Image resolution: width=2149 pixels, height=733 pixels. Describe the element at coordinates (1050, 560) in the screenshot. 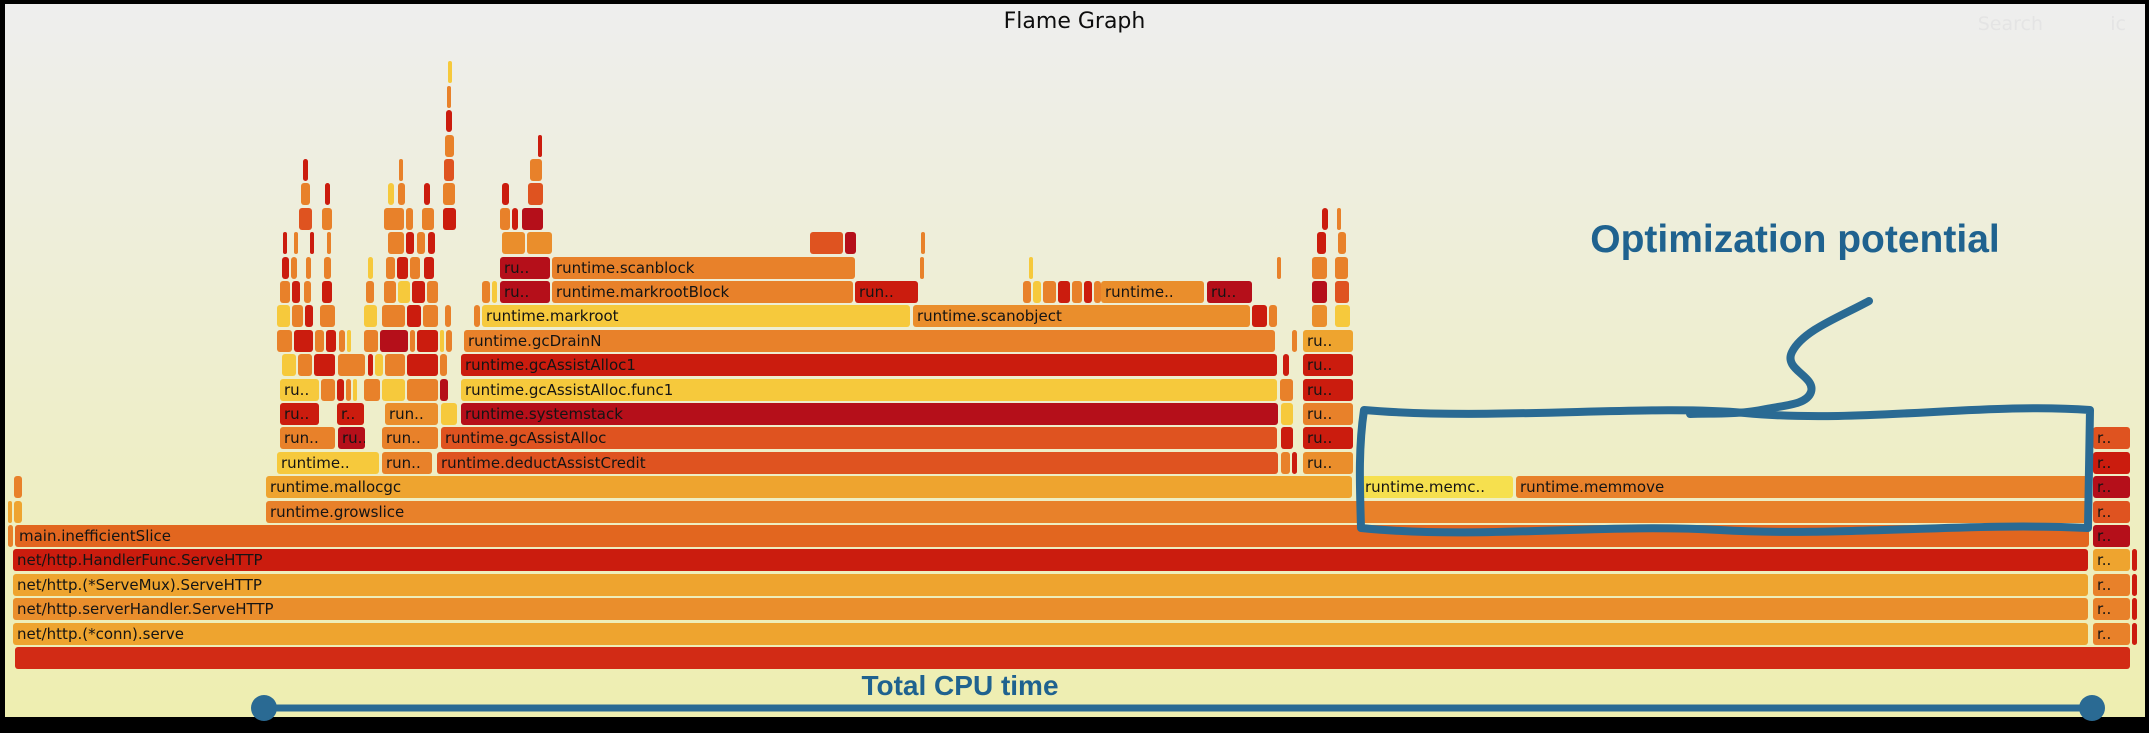

I see `frame-net-http-handlerfunc-servehttp: net/http.HandlerFunc.ServeHTTP` at that location.